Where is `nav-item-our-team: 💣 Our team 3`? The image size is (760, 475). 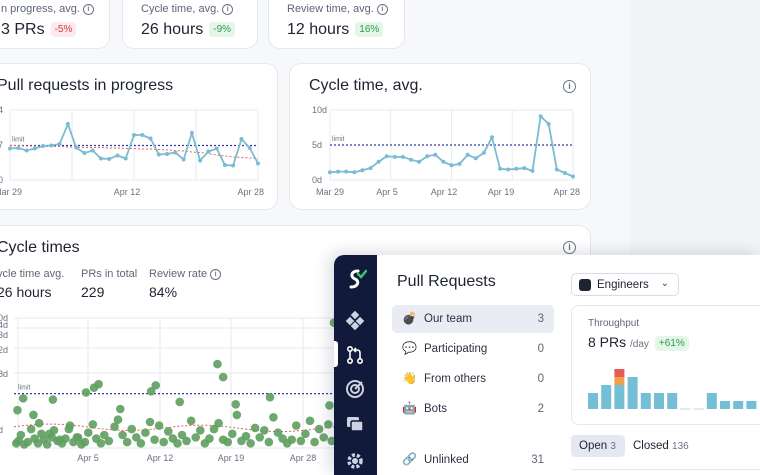
nav-item-our-team: 💣 Our team 3 is located at coordinates (473, 319).